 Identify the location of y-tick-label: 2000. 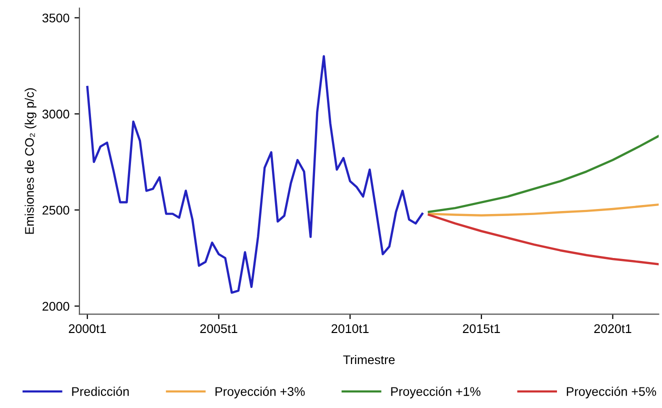
(56, 306).